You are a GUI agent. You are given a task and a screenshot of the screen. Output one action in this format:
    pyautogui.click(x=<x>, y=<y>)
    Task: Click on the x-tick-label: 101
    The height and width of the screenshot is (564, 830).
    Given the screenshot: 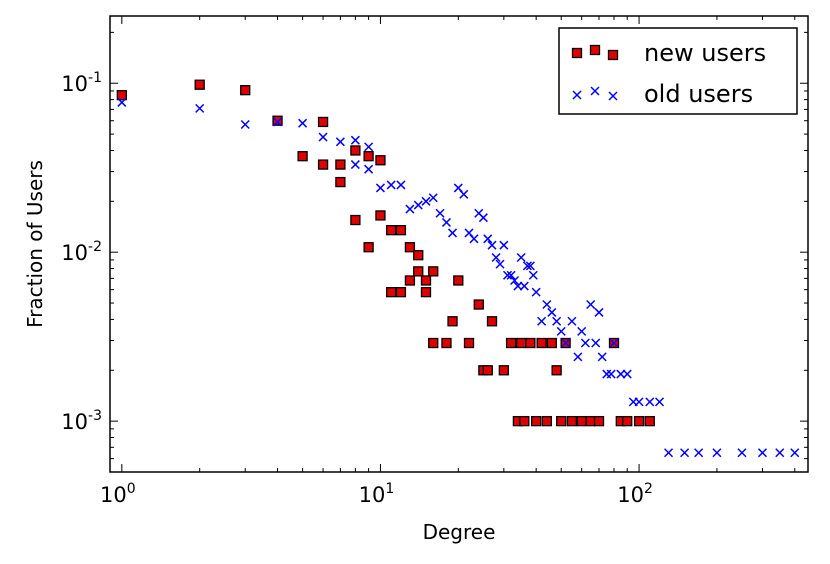 What is the action you would take?
    pyautogui.click(x=377, y=494)
    